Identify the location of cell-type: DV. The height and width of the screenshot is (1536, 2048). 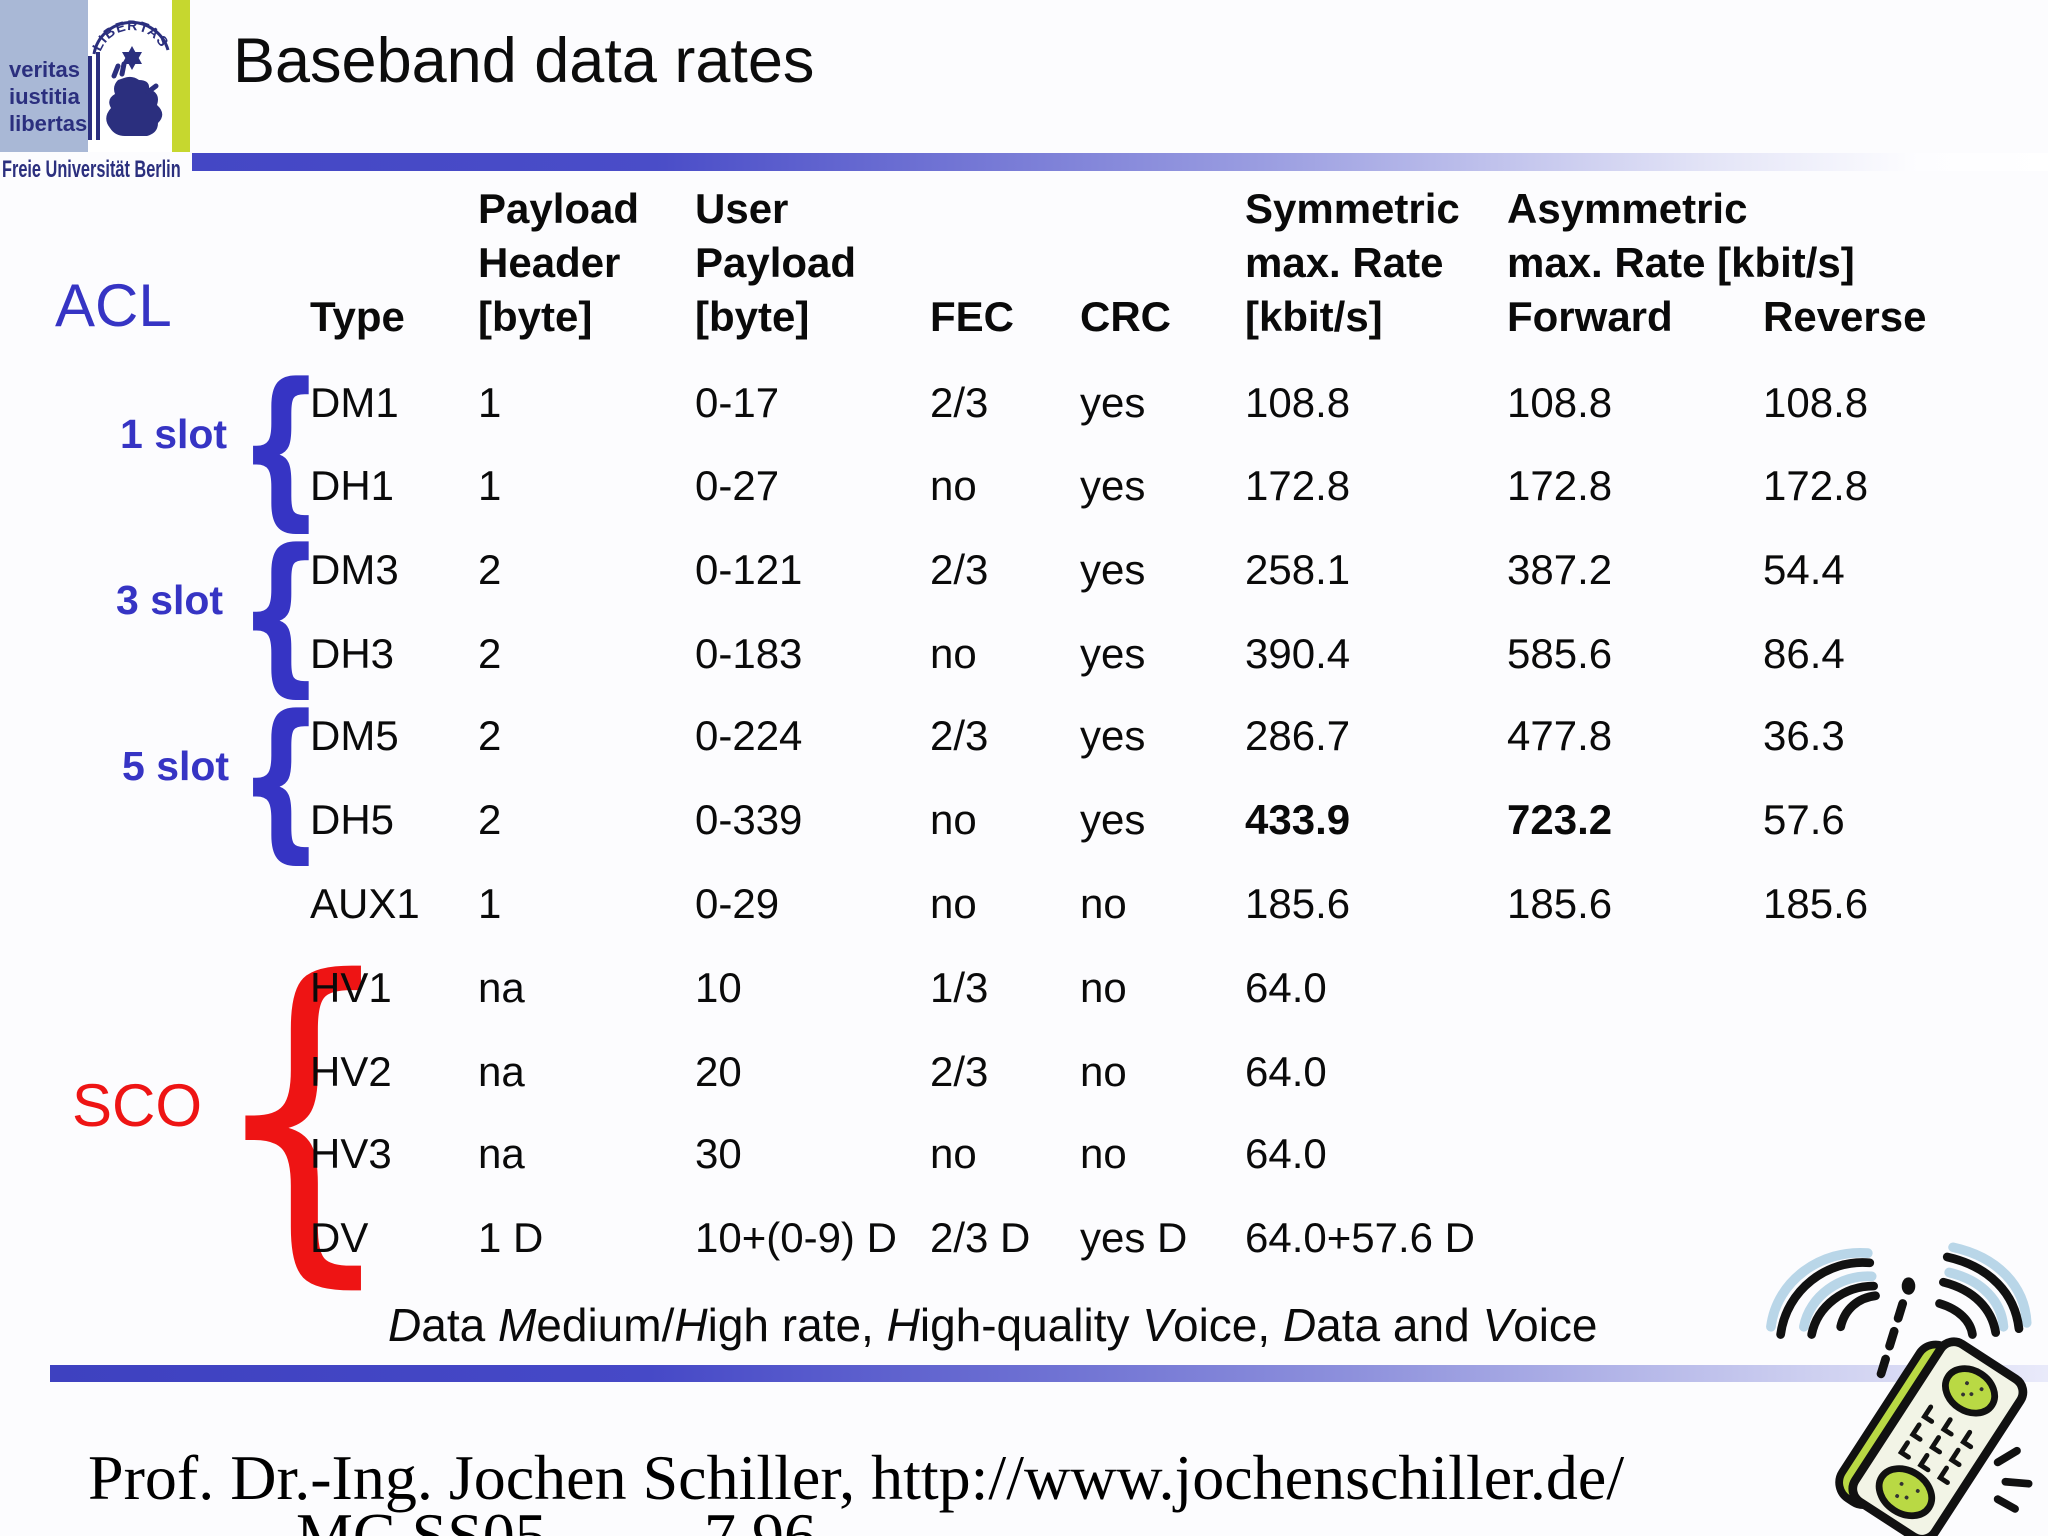
(339, 1237).